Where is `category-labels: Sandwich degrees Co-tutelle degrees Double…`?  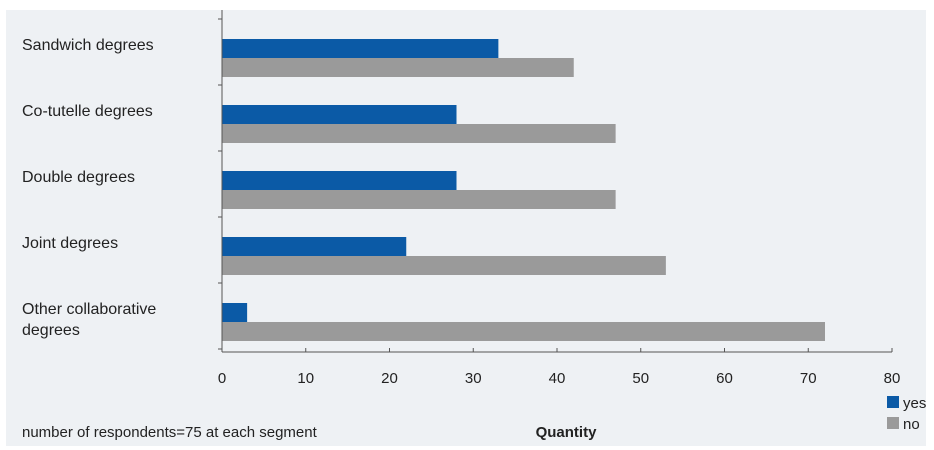
category-labels: Sandwich degrees Co-tutelle degrees Double… is located at coordinates (89, 188).